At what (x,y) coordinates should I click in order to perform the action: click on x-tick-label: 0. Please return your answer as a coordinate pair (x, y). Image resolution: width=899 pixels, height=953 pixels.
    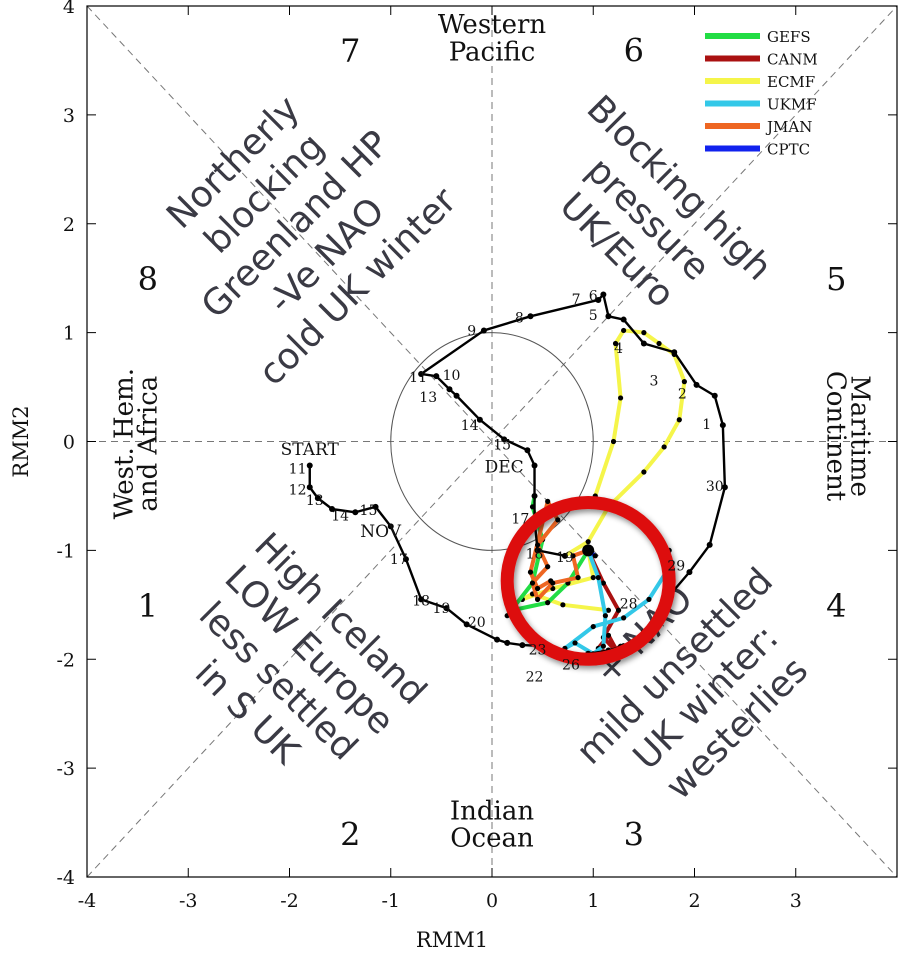
    Looking at the image, I should click on (492, 901).